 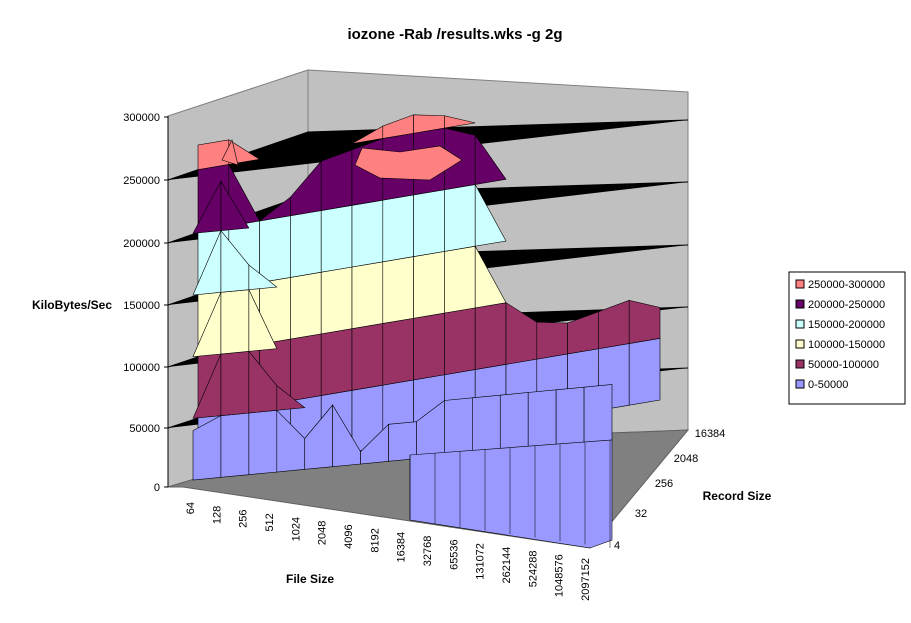 What do you see at coordinates (428, 551) in the screenshot?
I see `x-tick-label: 32768` at bounding box center [428, 551].